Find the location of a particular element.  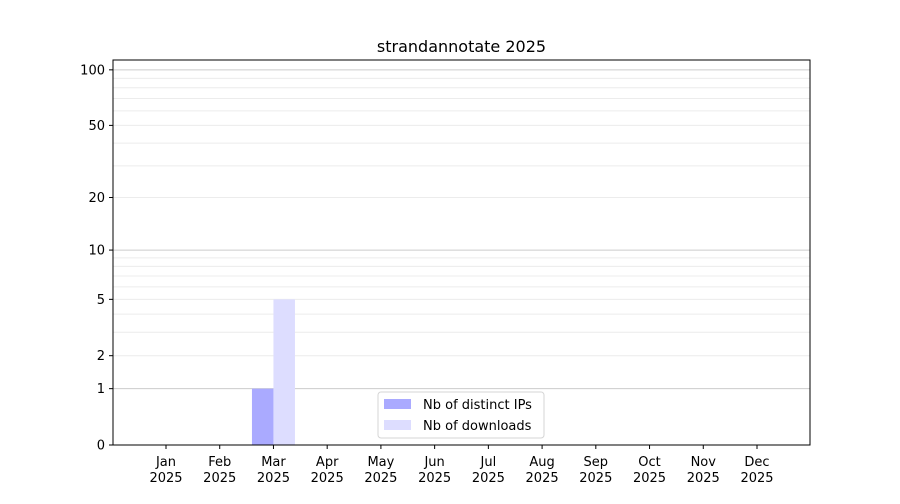

y-tick-label: 1 is located at coordinates (101, 389).